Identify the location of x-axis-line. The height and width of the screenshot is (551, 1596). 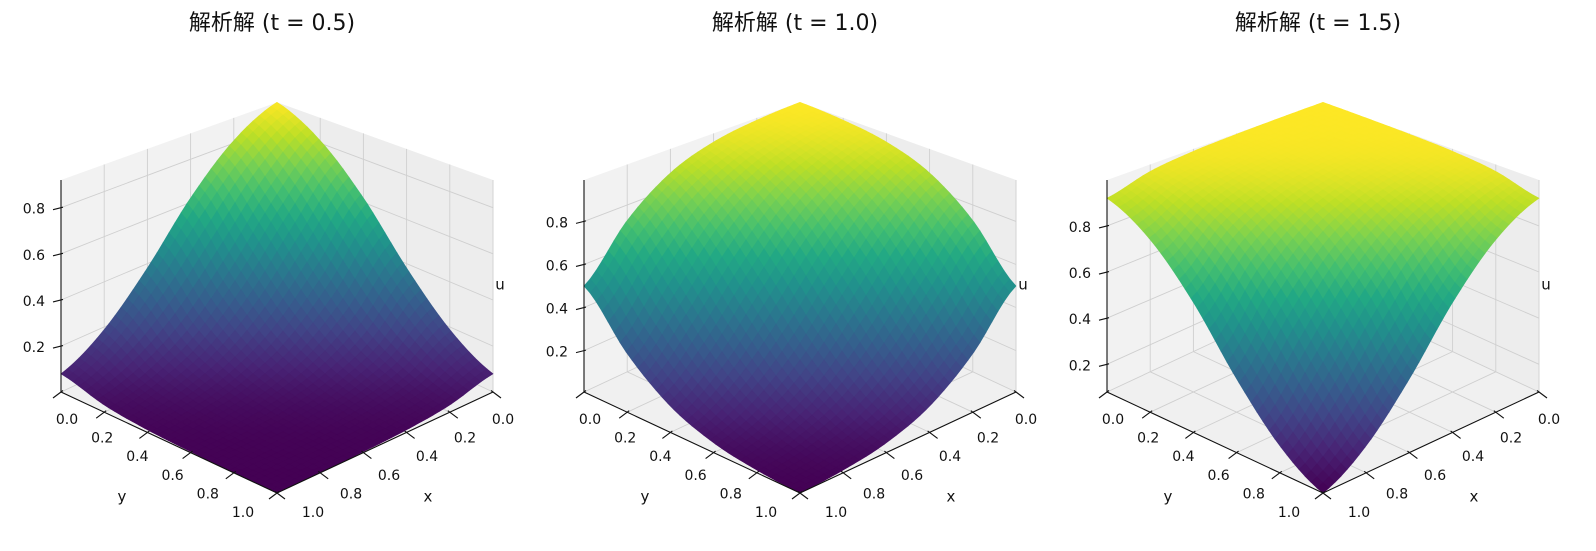
(385, 442).